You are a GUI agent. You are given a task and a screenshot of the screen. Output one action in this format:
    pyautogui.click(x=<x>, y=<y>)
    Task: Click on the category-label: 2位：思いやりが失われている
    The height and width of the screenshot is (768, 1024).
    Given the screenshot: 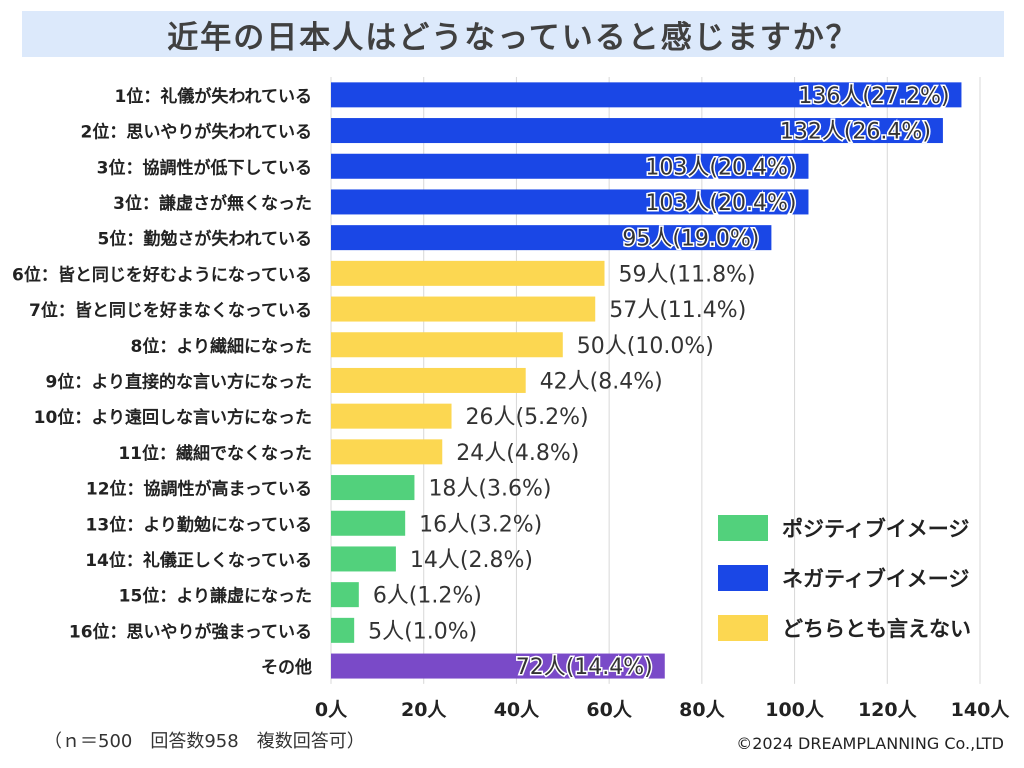 What is the action you would take?
    pyautogui.click(x=196, y=132)
    